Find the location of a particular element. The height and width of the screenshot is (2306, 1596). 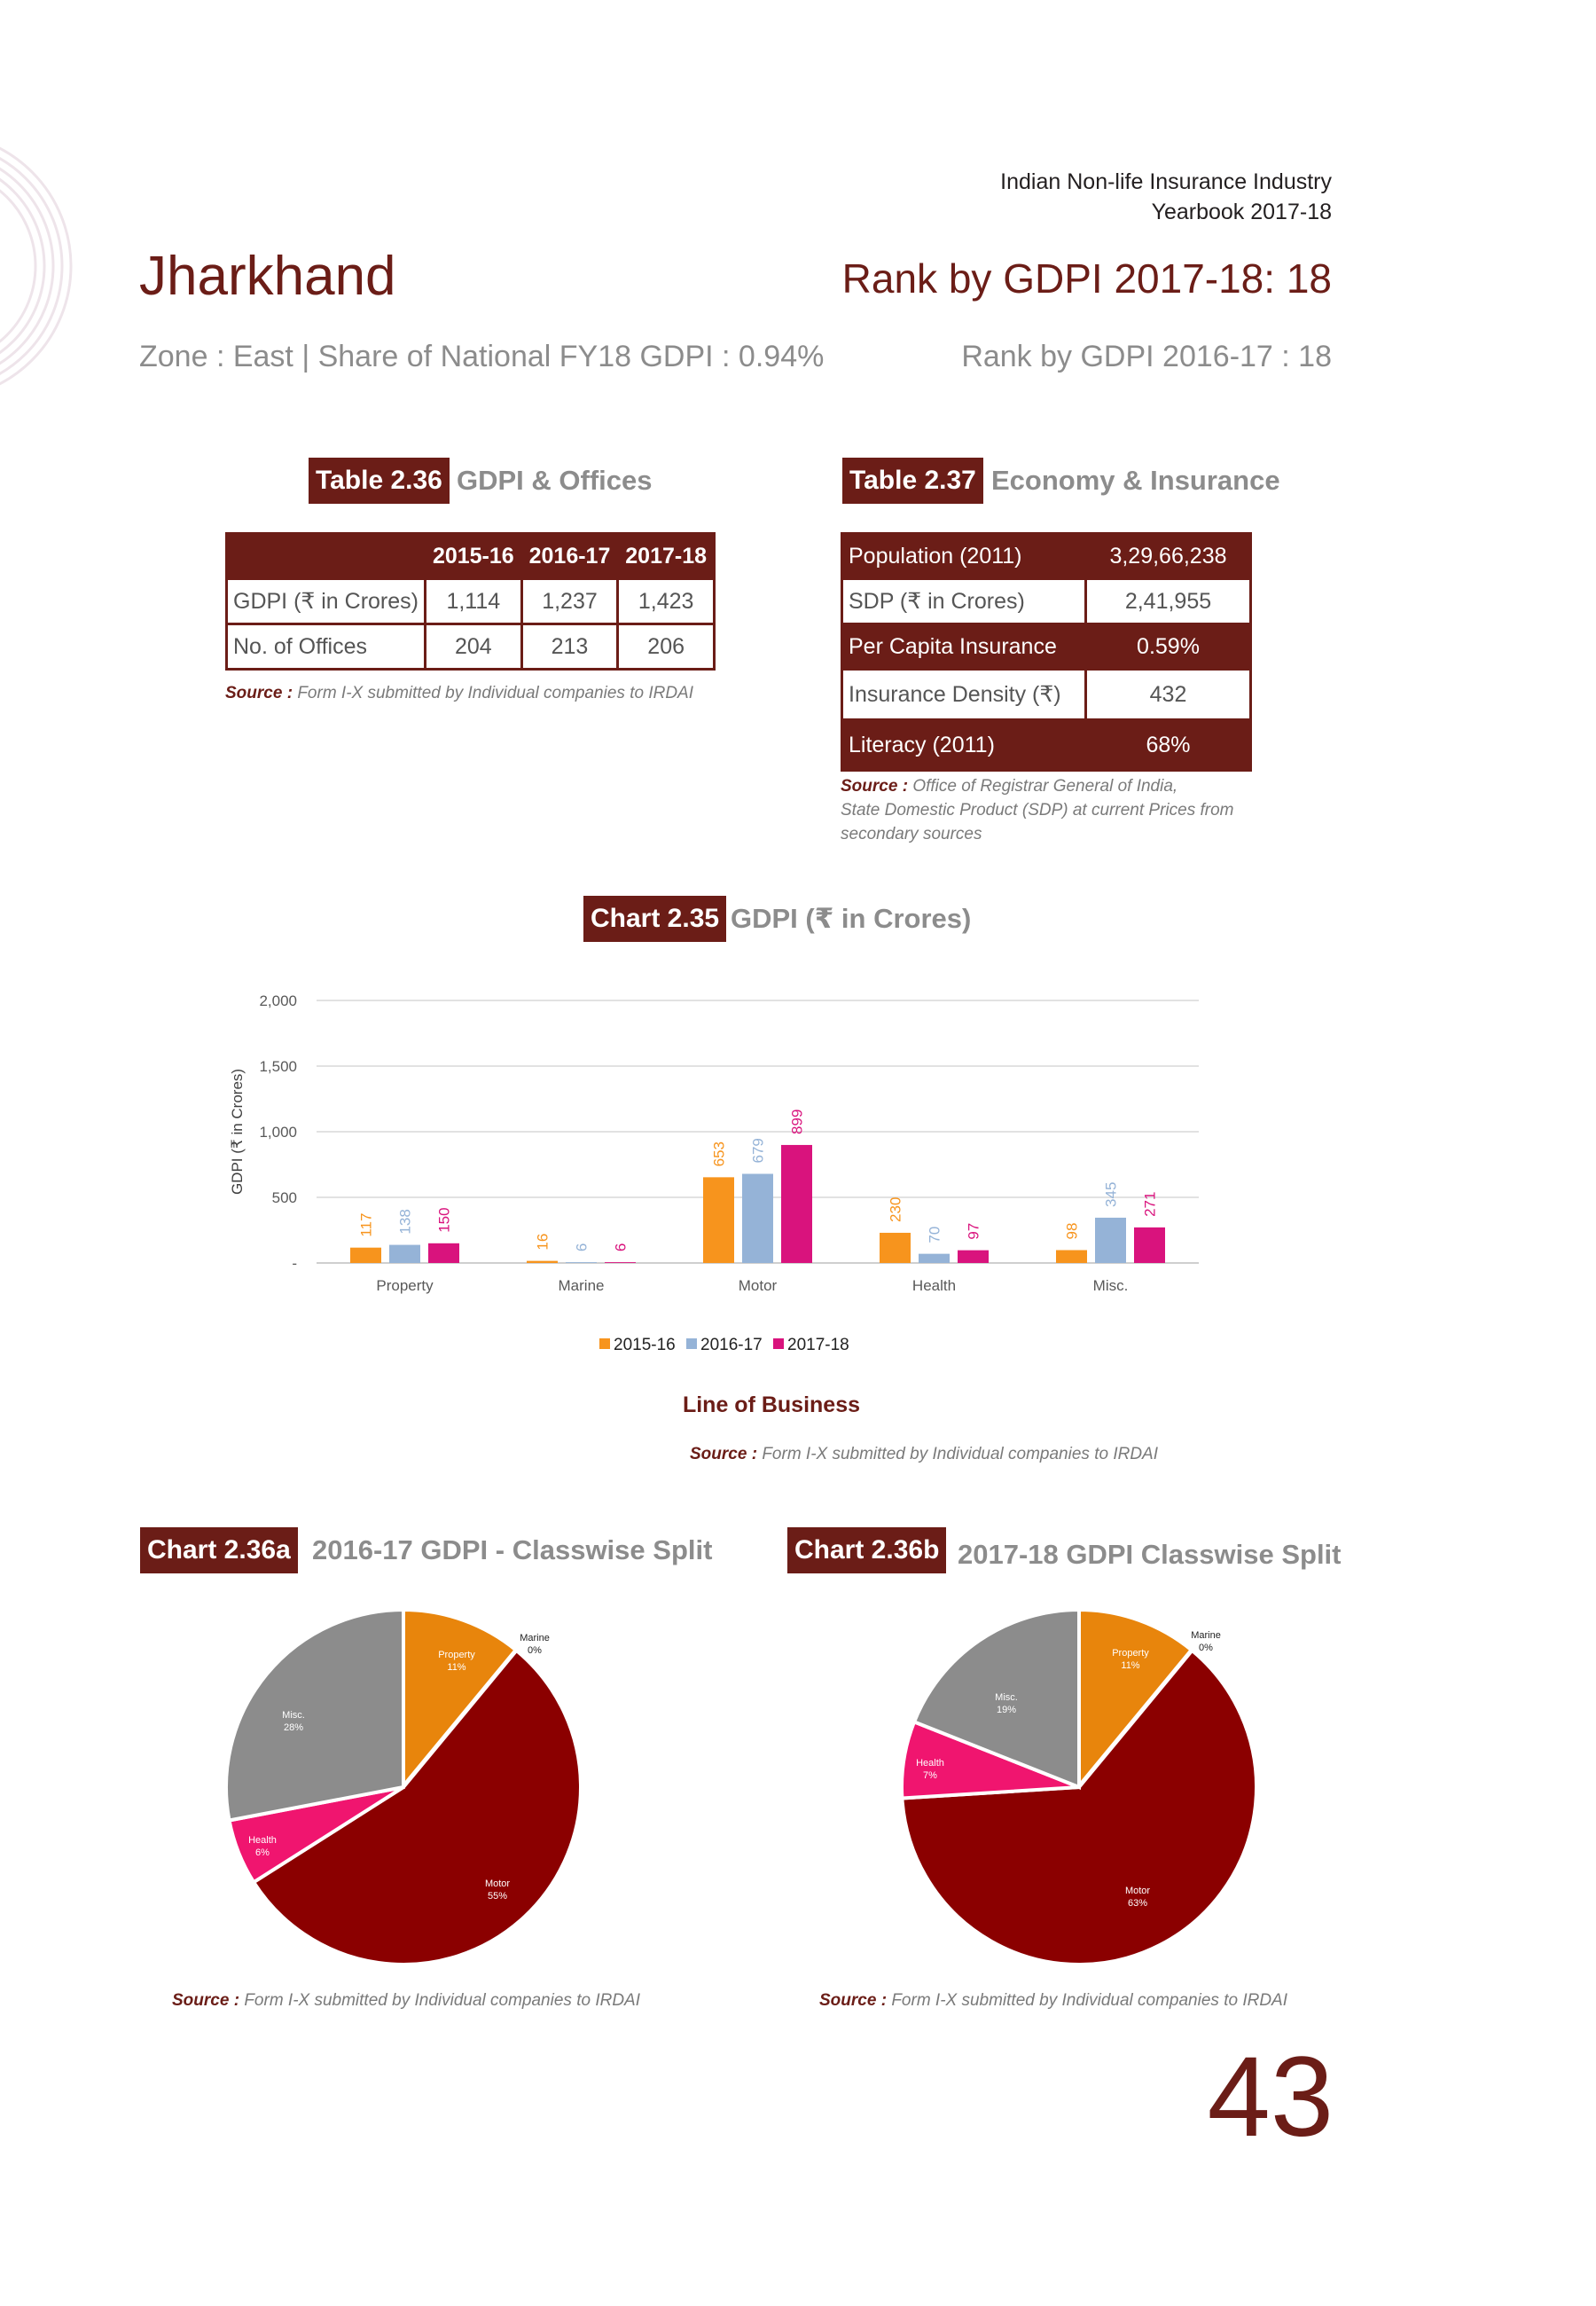

table-cell: 3,29,66,238 is located at coordinates (1168, 556).